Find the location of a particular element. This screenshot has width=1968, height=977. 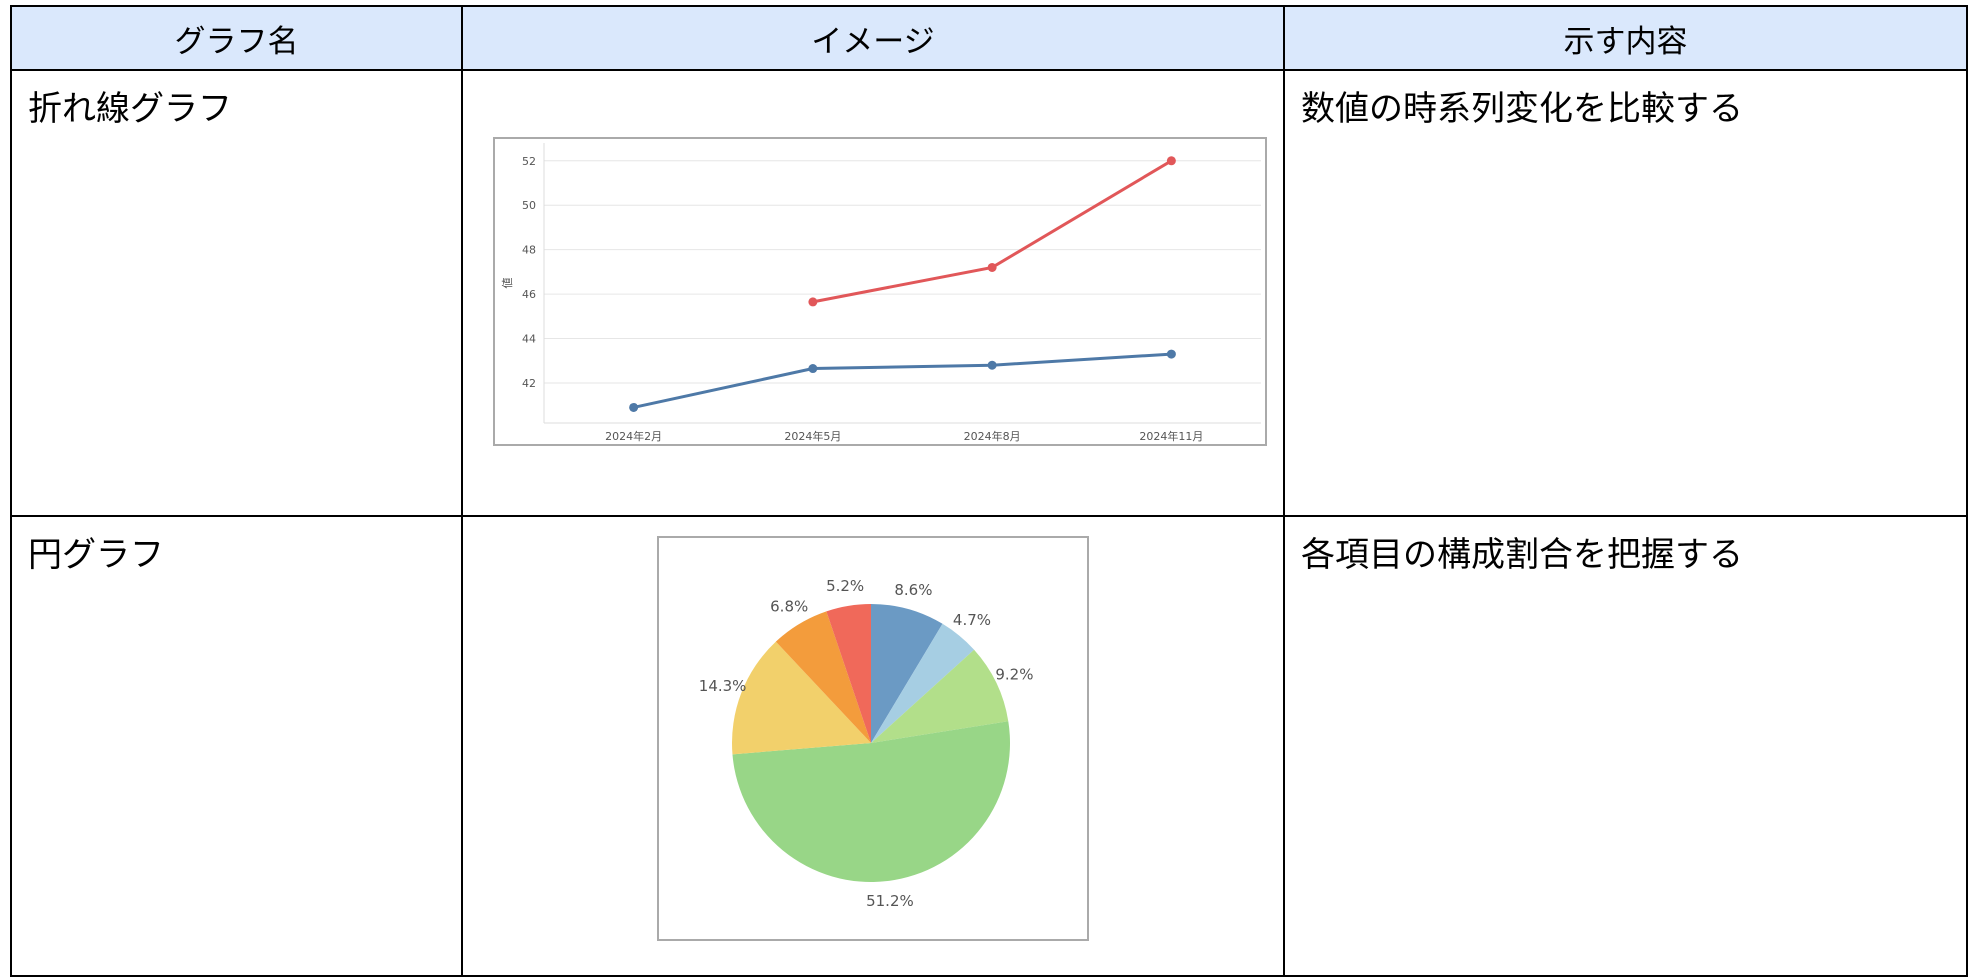

slice-label: 9.2% is located at coordinates (1014, 674).